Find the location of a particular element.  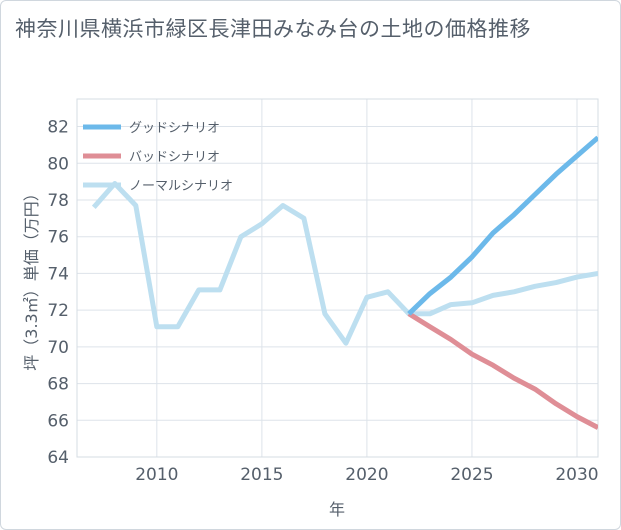

y-tick-label: 74 is located at coordinates (58, 274).